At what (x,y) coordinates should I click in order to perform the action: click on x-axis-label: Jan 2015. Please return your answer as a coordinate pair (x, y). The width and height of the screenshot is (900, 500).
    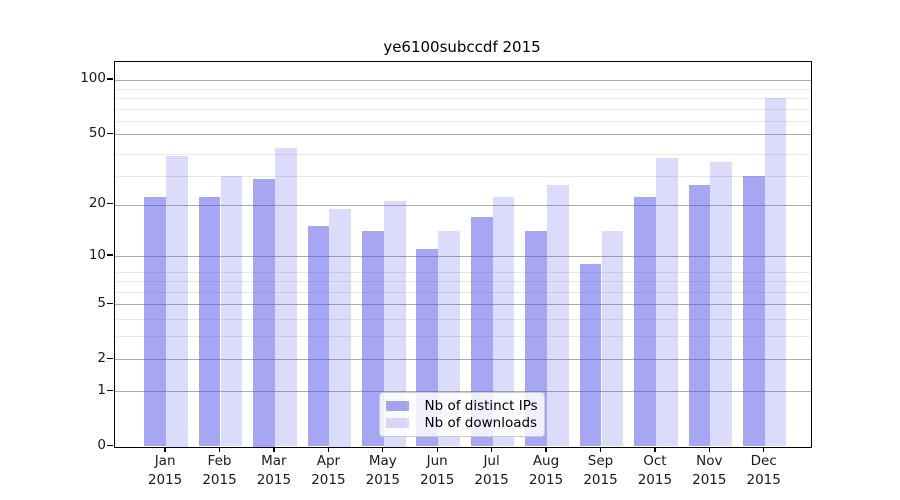
    Looking at the image, I should click on (165, 470).